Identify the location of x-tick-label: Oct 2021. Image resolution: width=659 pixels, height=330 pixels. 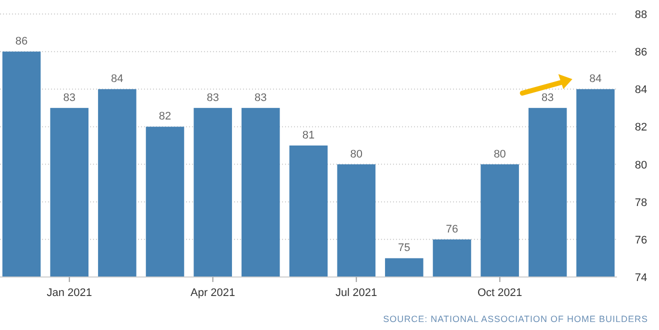
(499, 293).